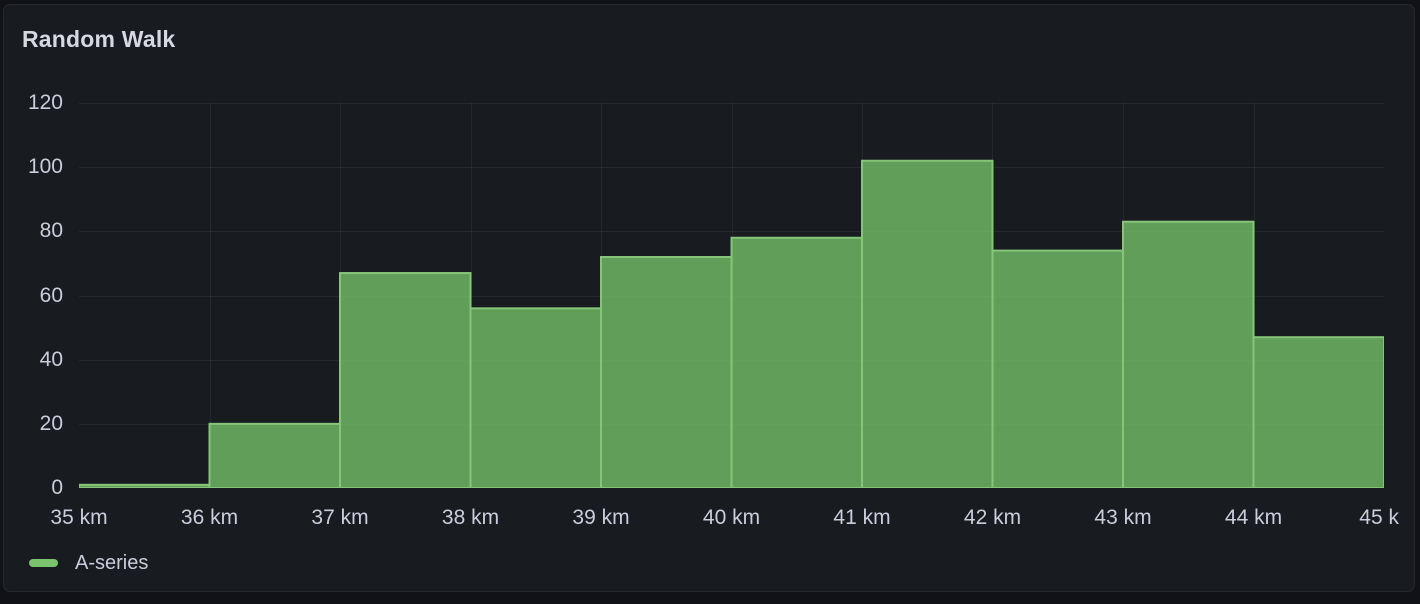  Describe the element at coordinates (1379, 517) in the screenshot. I see `x-axis-tick-label: 45 k` at that location.